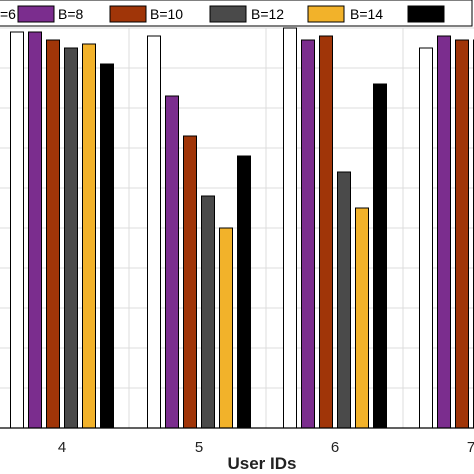 The image size is (474, 474). What do you see at coordinates (267, 14) in the screenshot?
I see `legend-label: B=12` at bounding box center [267, 14].